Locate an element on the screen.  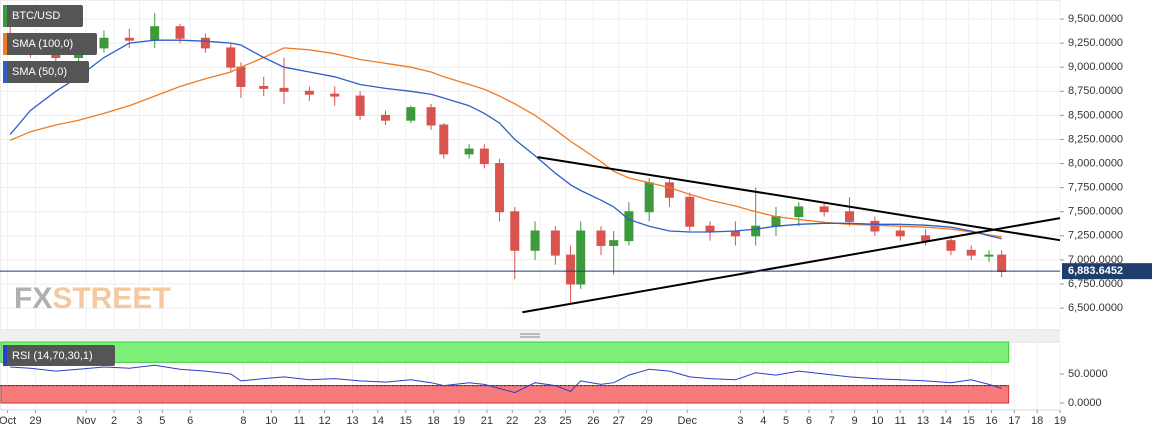
y-tick-label: 7,250.0000 is located at coordinates (1095, 236).